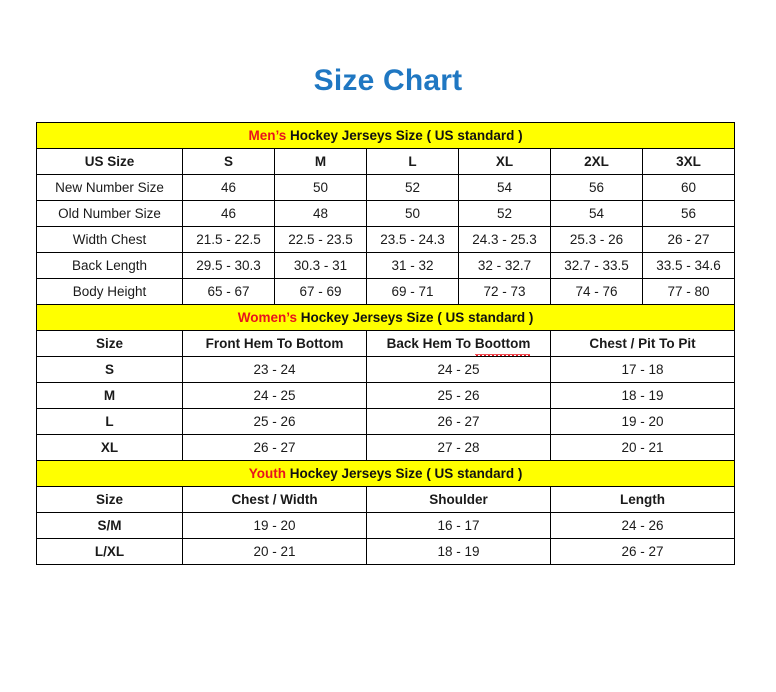 The image size is (776, 692). I want to click on data-cell: 74 - 76, so click(596, 291).